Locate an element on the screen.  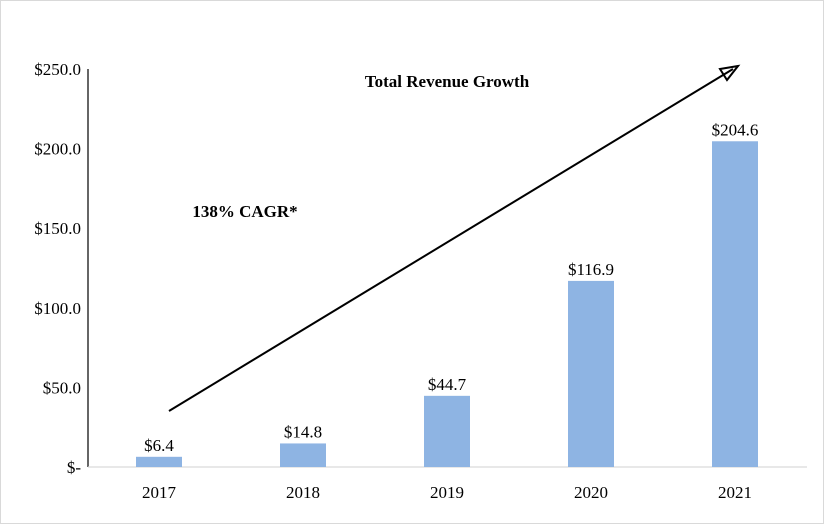
y-tick-label: $250.0 is located at coordinates (57, 69).